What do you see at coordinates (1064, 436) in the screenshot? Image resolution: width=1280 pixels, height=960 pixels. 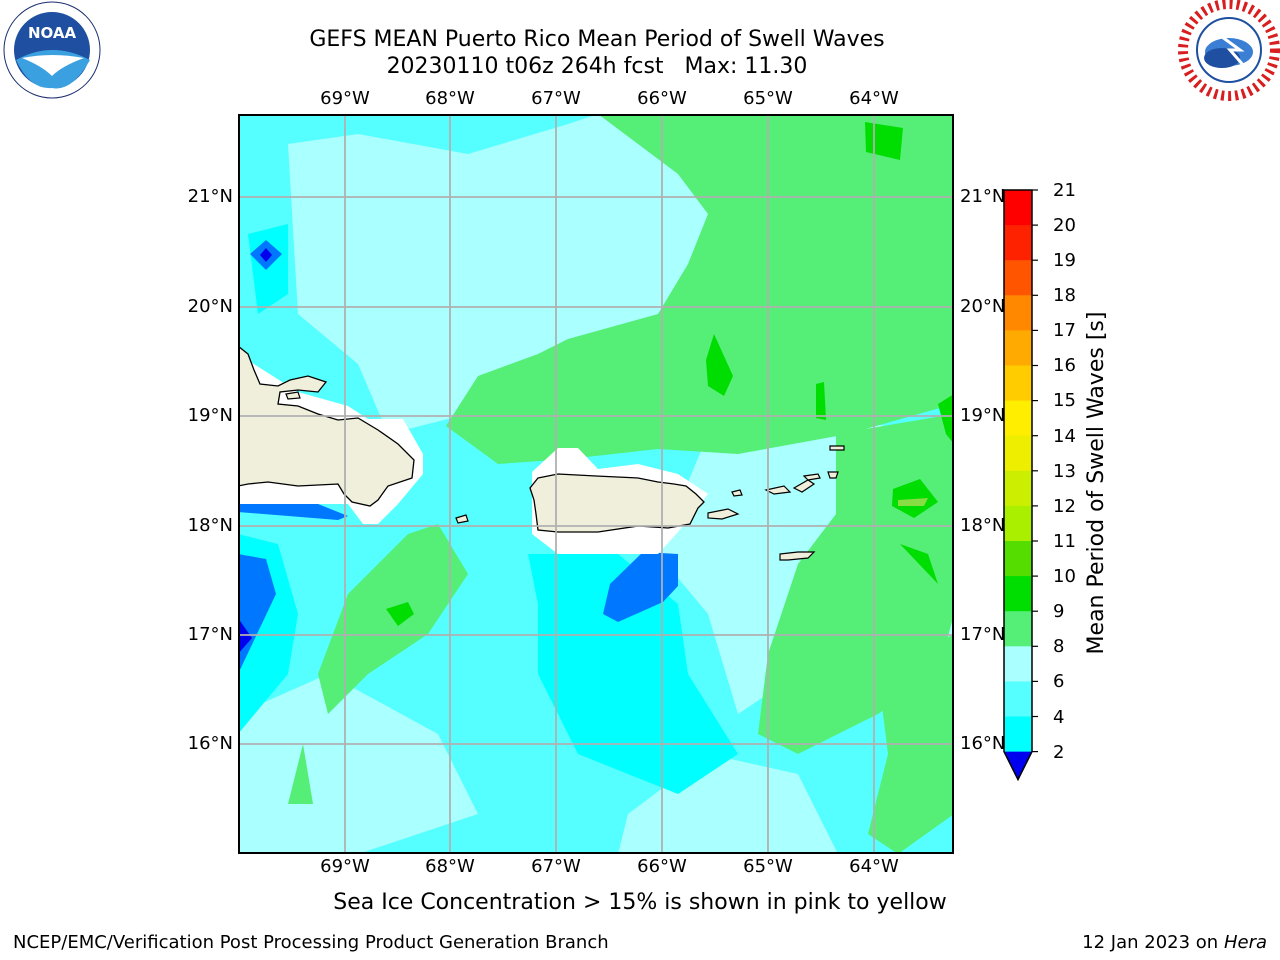 I see `colorbar-tick-label: 14` at bounding box center [1064, 436].